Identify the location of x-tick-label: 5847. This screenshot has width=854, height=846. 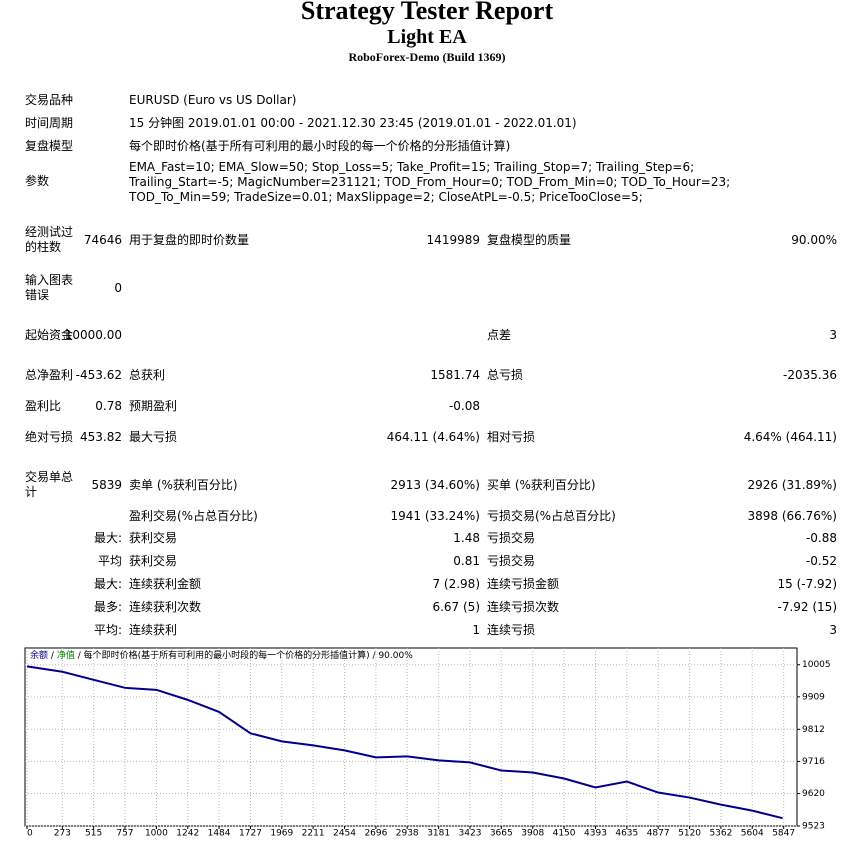
(783, 834).